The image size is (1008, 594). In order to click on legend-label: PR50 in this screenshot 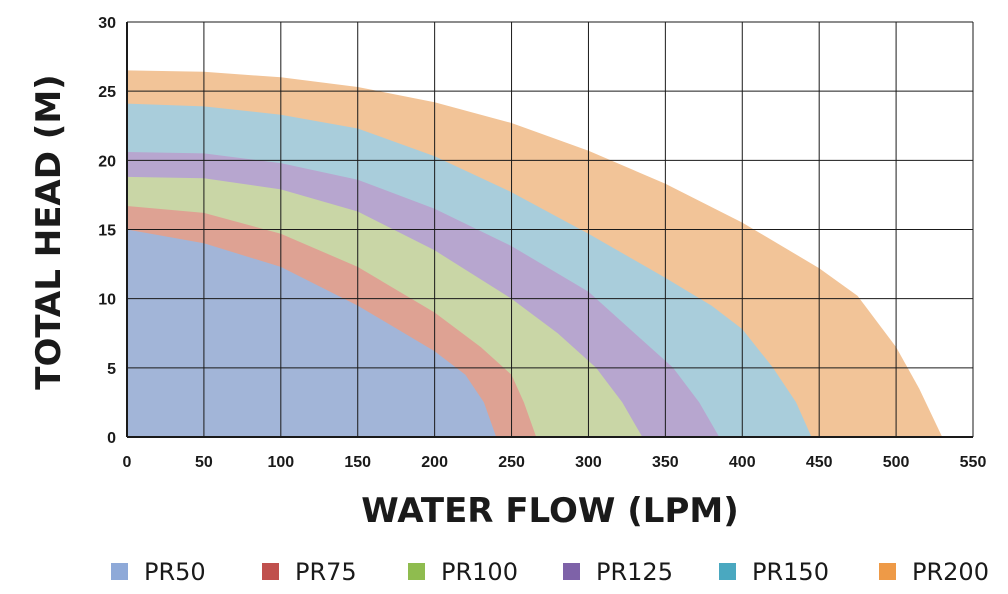, I will do `click(175, 572)`.